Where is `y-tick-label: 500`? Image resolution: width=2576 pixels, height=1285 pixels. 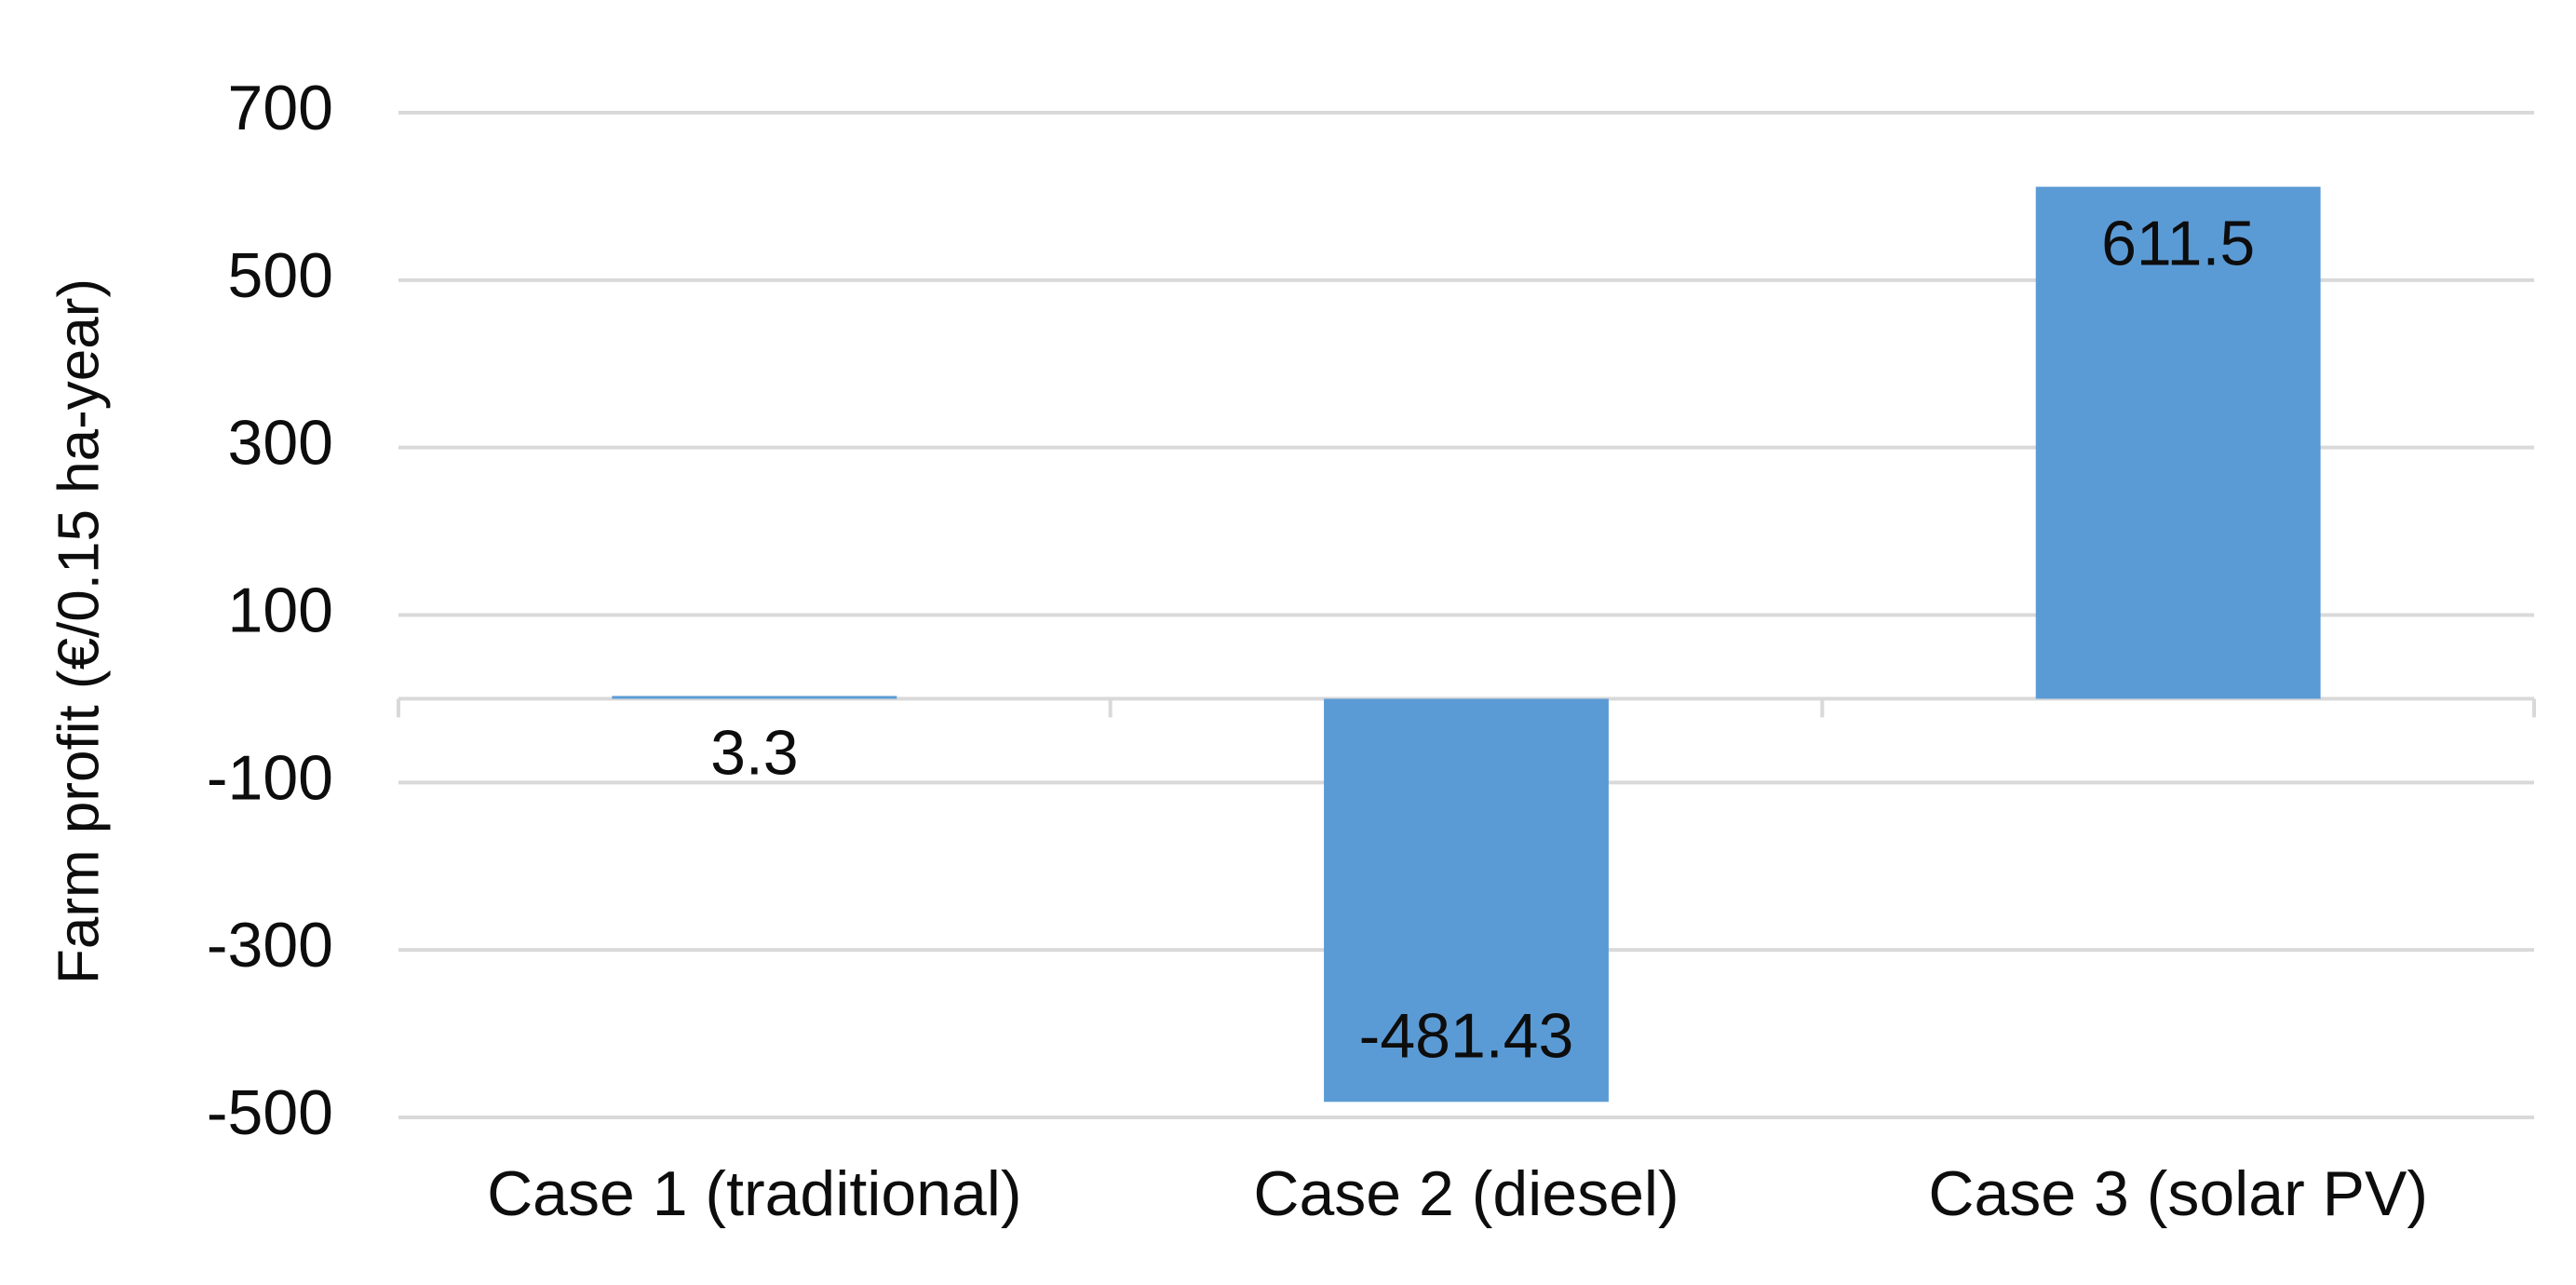
y-tick-label: 500 is located at coordinates (280, 275).